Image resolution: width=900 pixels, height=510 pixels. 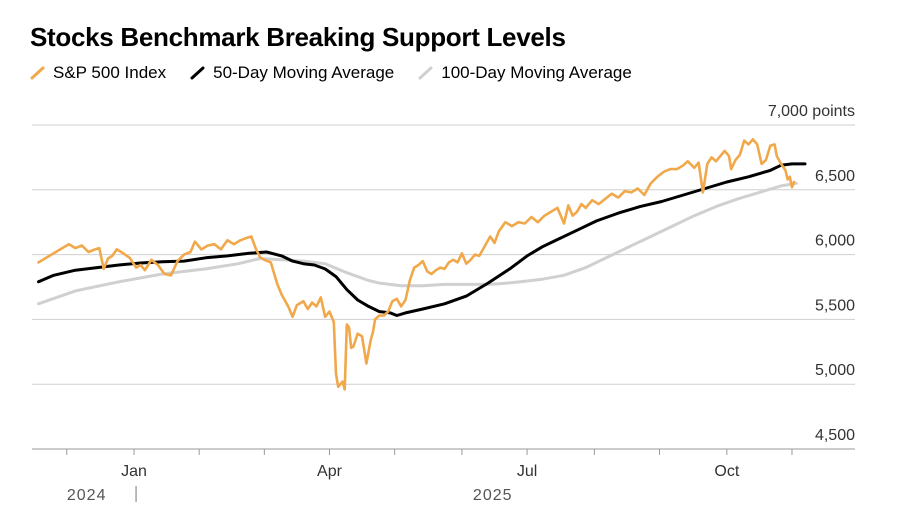 I want to click on y-tick-label-7000: 7,000 points, so click(x=811, y=111).